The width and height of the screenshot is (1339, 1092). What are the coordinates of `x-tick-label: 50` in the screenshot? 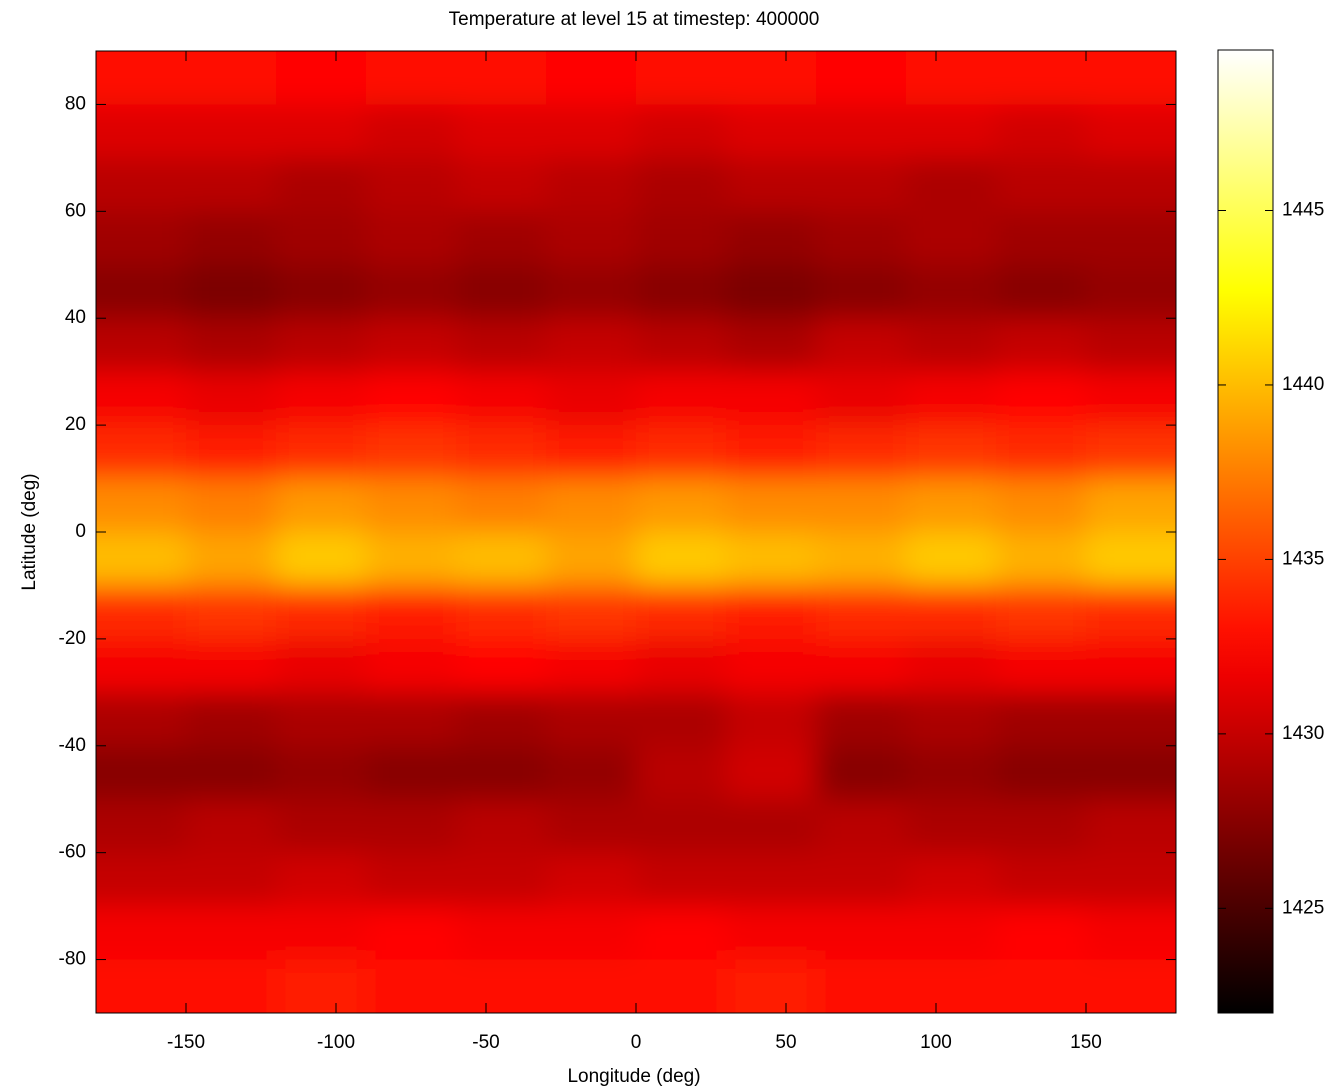 It's located at (785, 1042).